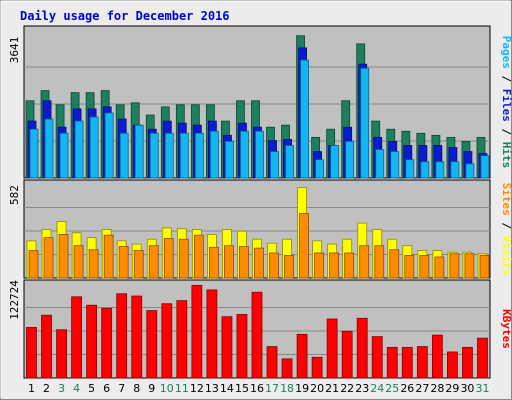 The height and width of the screenshot is (400, 512). Describe the element at coordinates (317, 388) in the screenshot. I see `x-tick-label: 20` at that location.